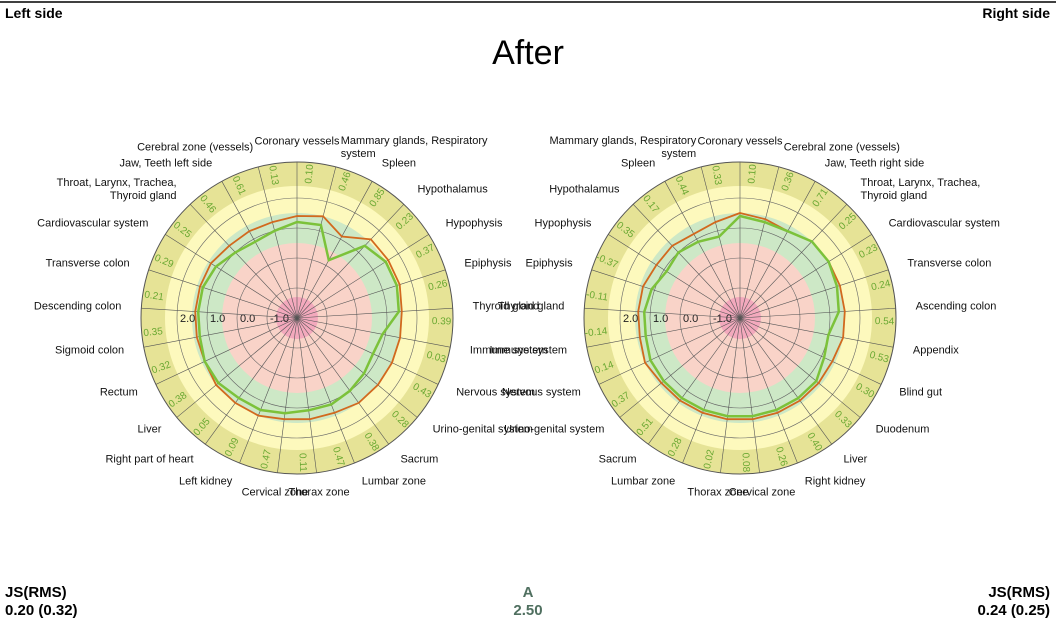 The height and width of the screenshot is (626, 1056). Describe the element at coordinates (902, 429) in the screenshot. I see `category-label: Duodenum` at that location.